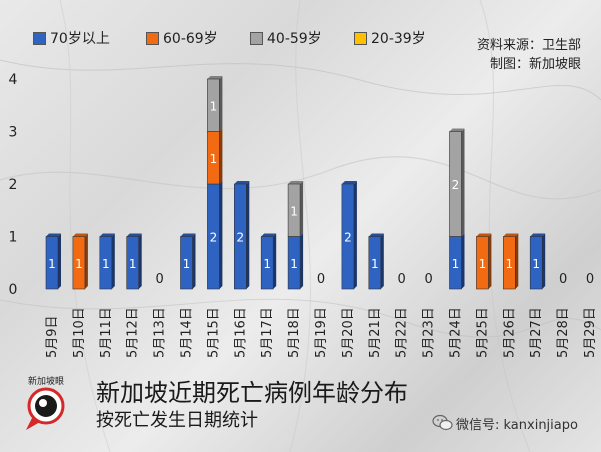 The width and height of the screenshot is (601, 452). What do you see at coordinates (106, 332) in the screenshot?
I see `x-tick-label: 5月11日` at bounding box center [106, 332].